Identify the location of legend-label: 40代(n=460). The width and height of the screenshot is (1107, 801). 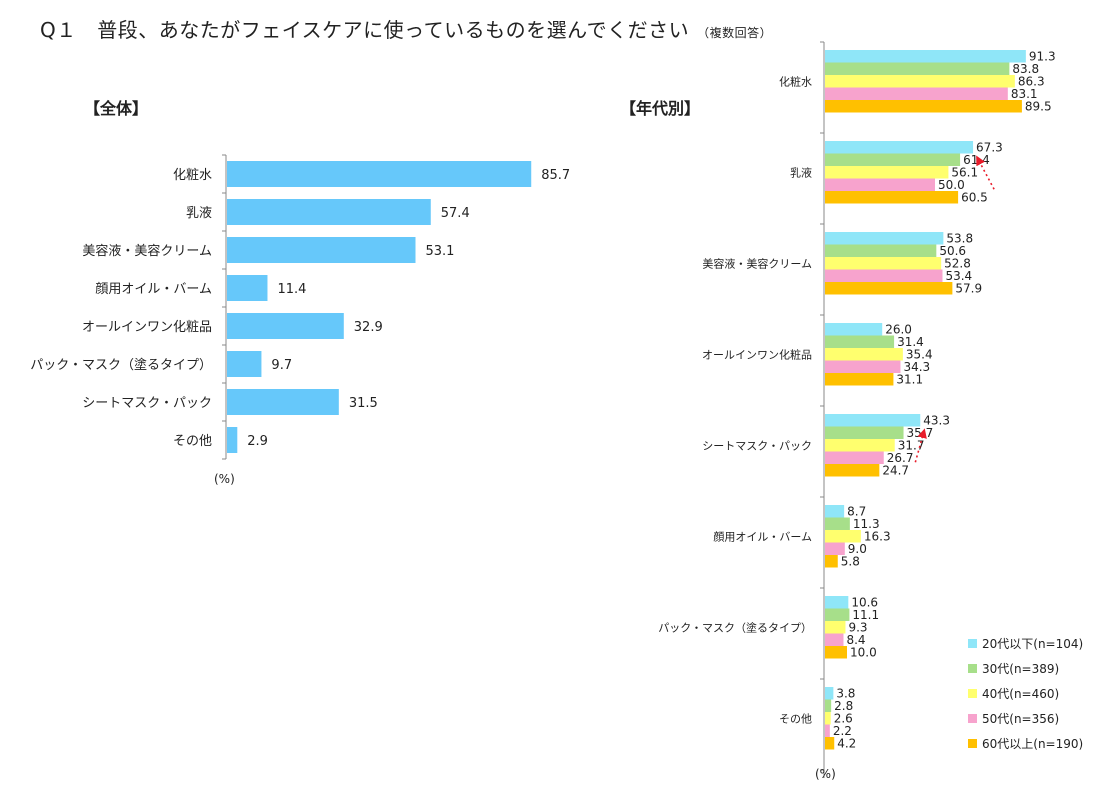
(1020, 694).